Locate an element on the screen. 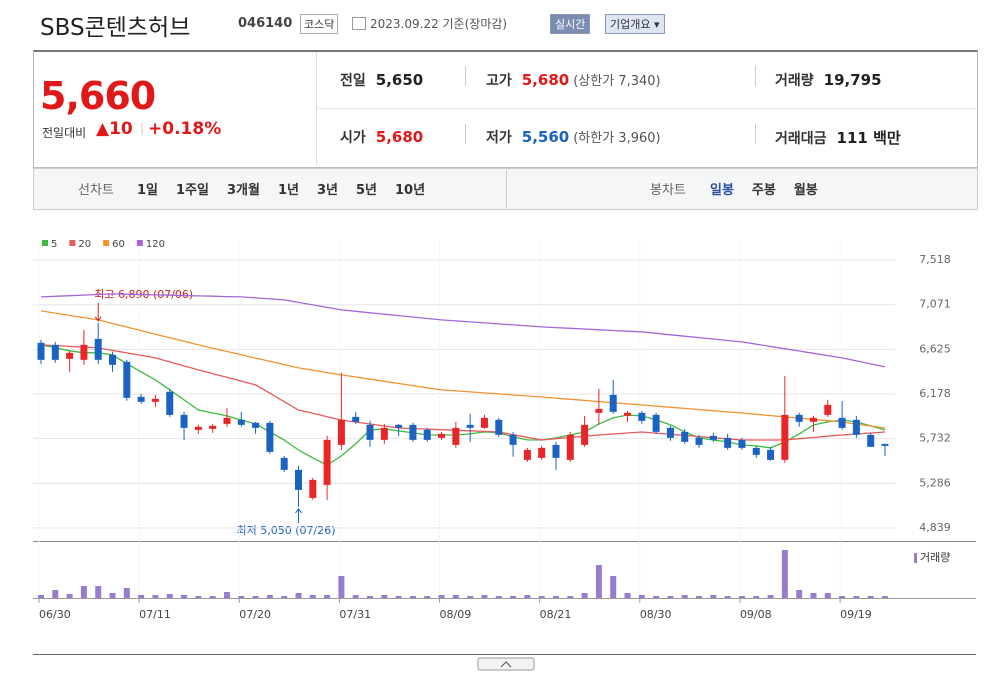 This screenshot has height=683, width=986. max-arrow is located at coordinates (98, 312).